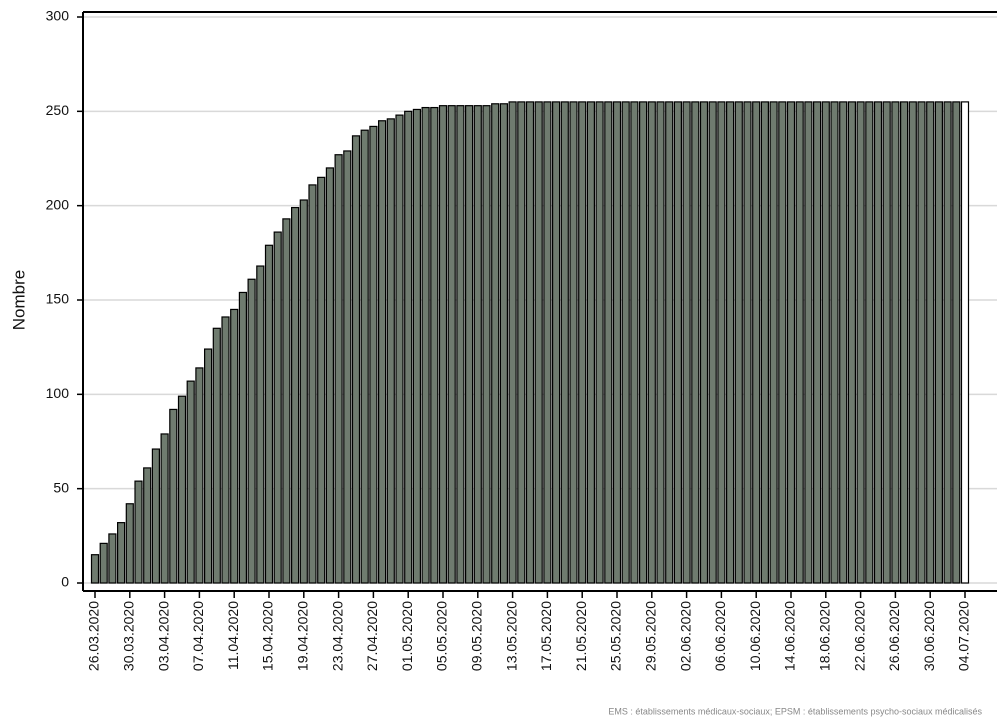  Describe the element at coordinates (616, 636) in the screenshot. I see `x-tick-label: 25.05.2020` at that location.